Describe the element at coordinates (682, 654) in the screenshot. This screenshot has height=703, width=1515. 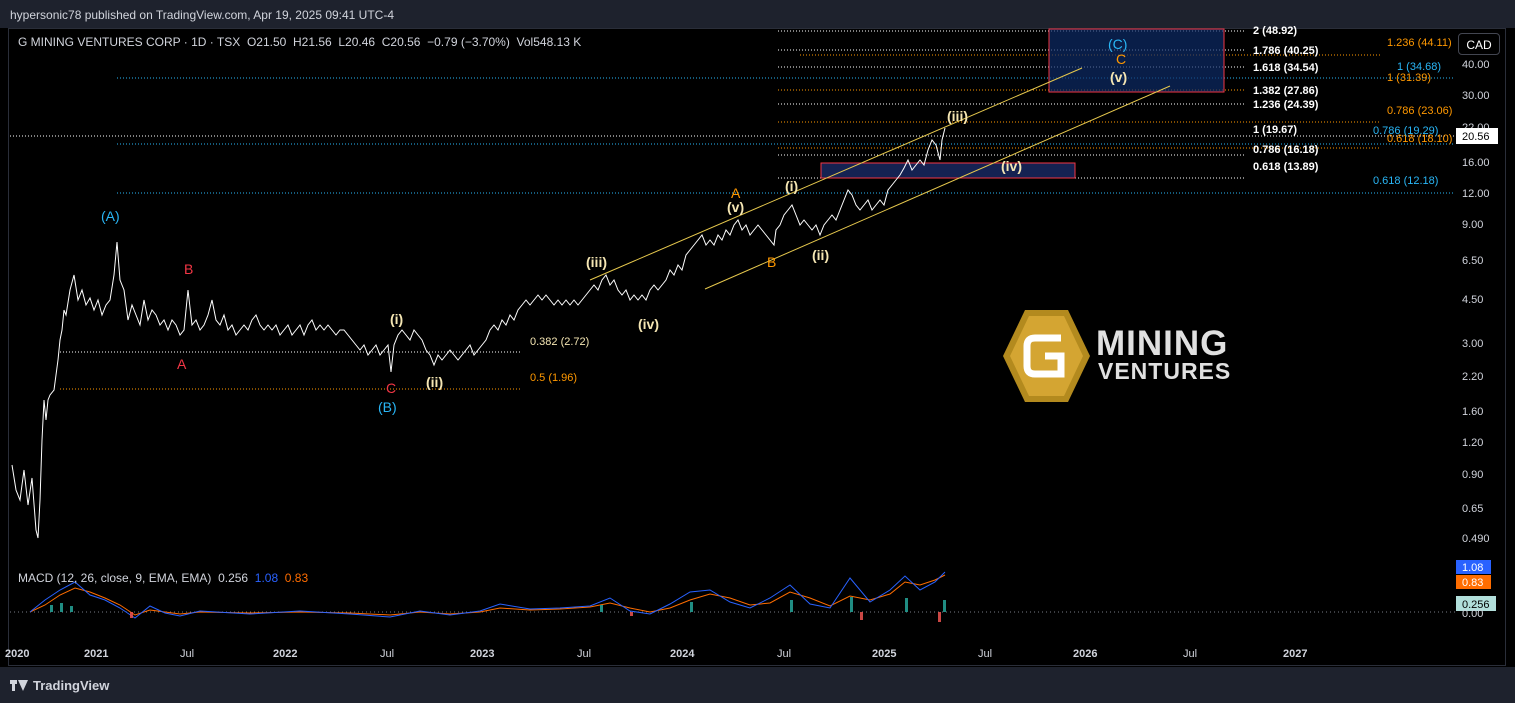
I see `time-tick: 2024` at that location.